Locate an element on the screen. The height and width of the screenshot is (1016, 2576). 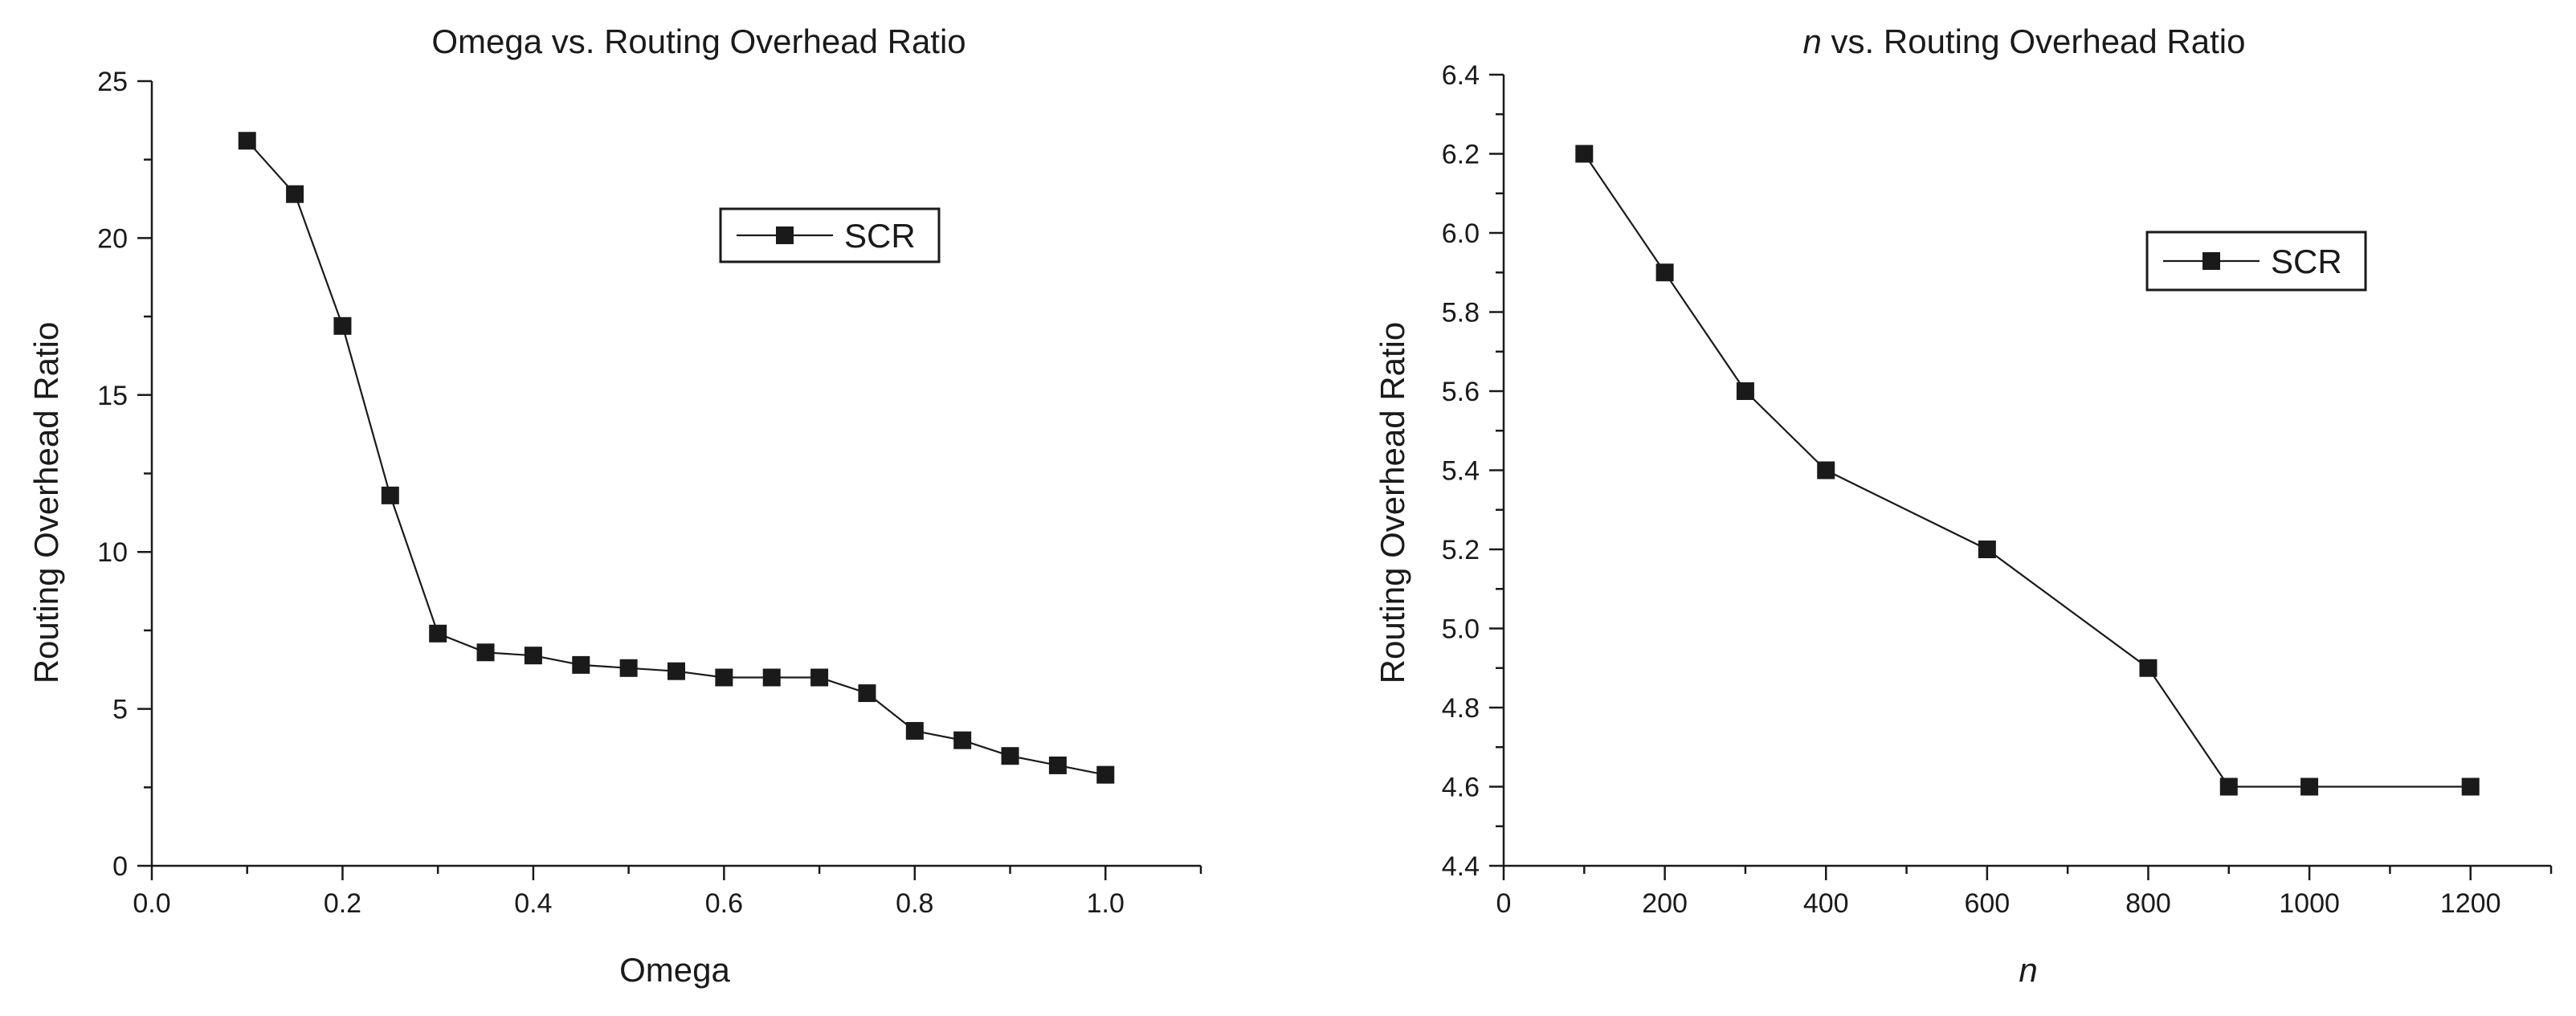
y-tick-label: 5.6 is located at coordinates (1461, 392).